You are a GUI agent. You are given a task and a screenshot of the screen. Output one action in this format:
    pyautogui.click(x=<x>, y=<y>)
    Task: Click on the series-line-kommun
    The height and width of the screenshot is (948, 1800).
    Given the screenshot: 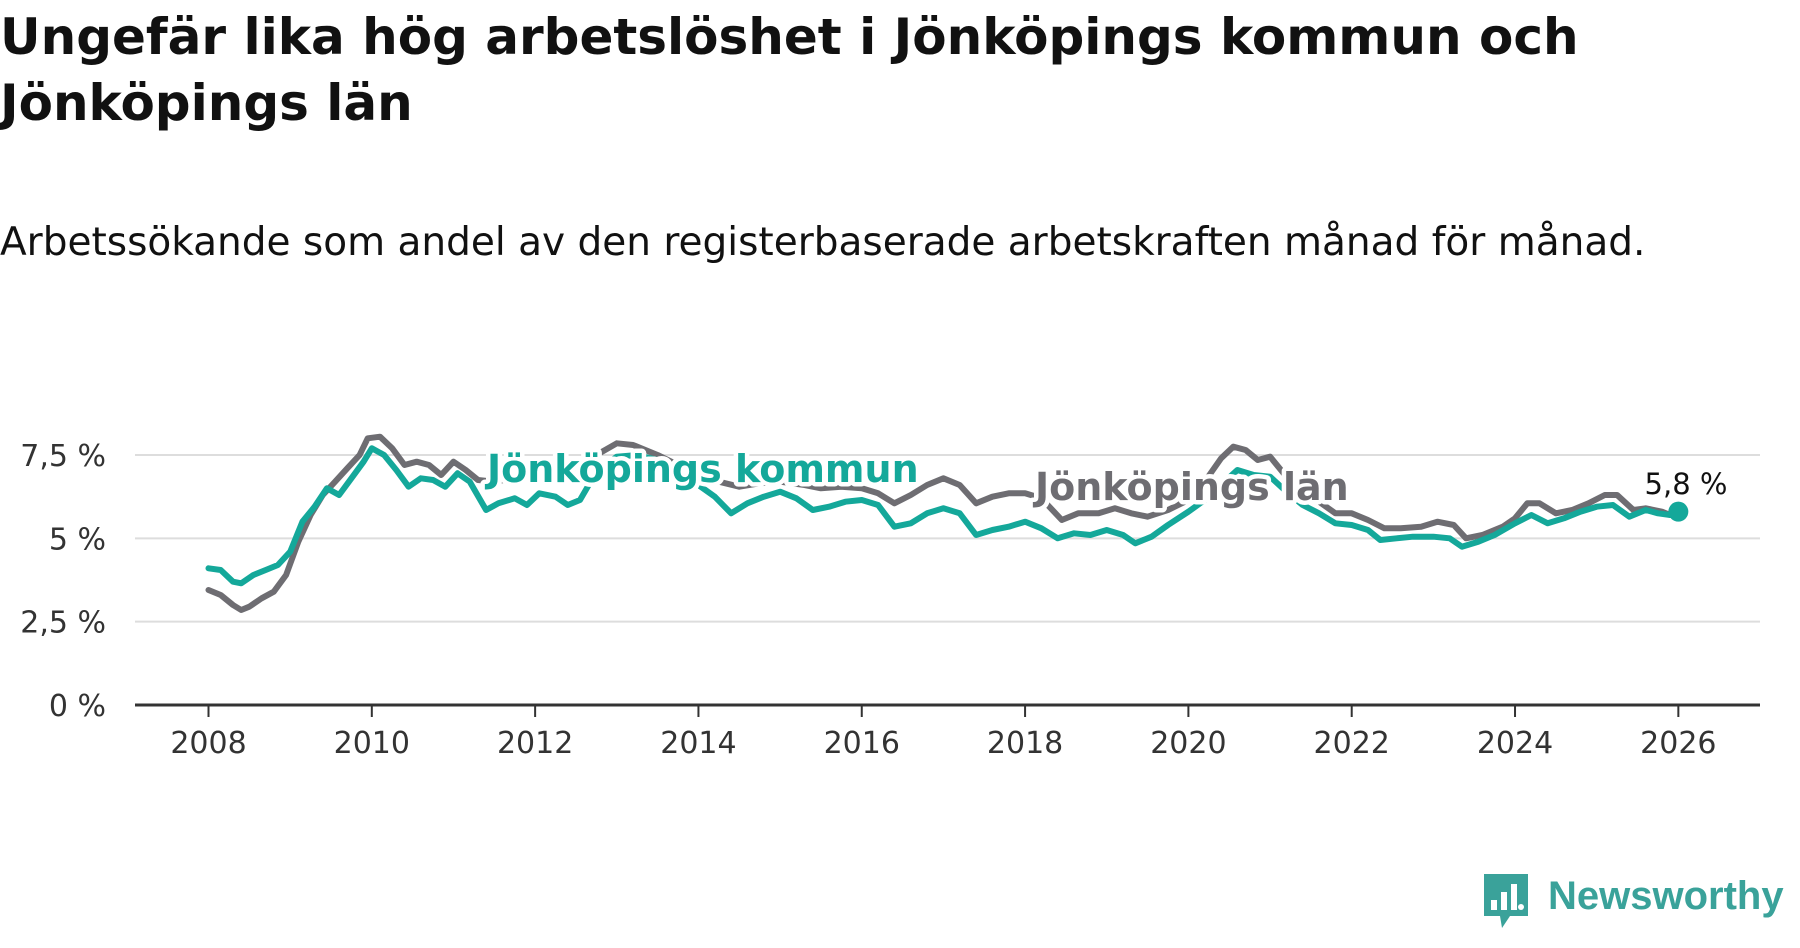 What is the action you would take?
    pyautogui.click(x=943, y=516)
    